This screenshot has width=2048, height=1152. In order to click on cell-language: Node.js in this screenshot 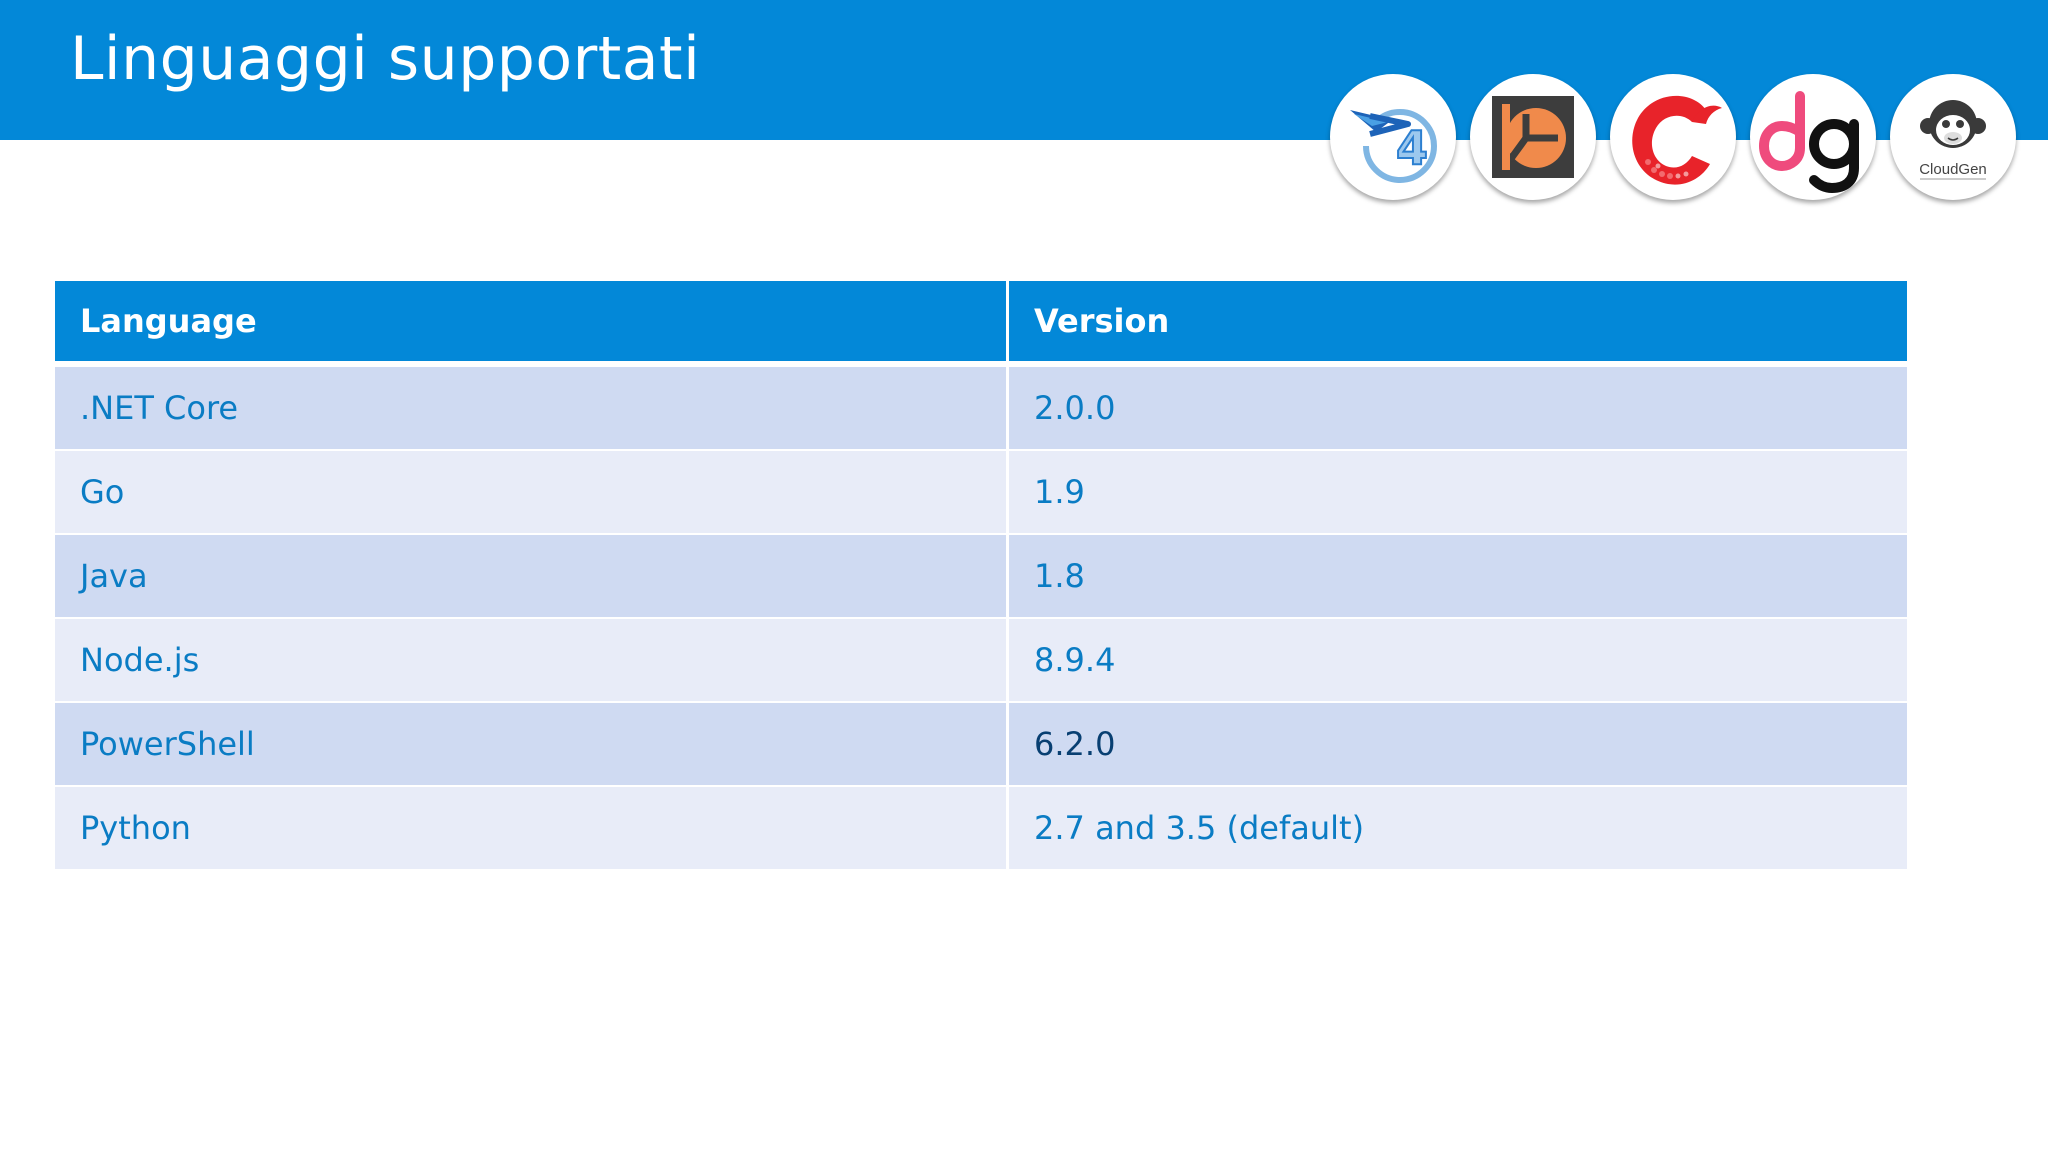, I will do `click(530, 661)`.